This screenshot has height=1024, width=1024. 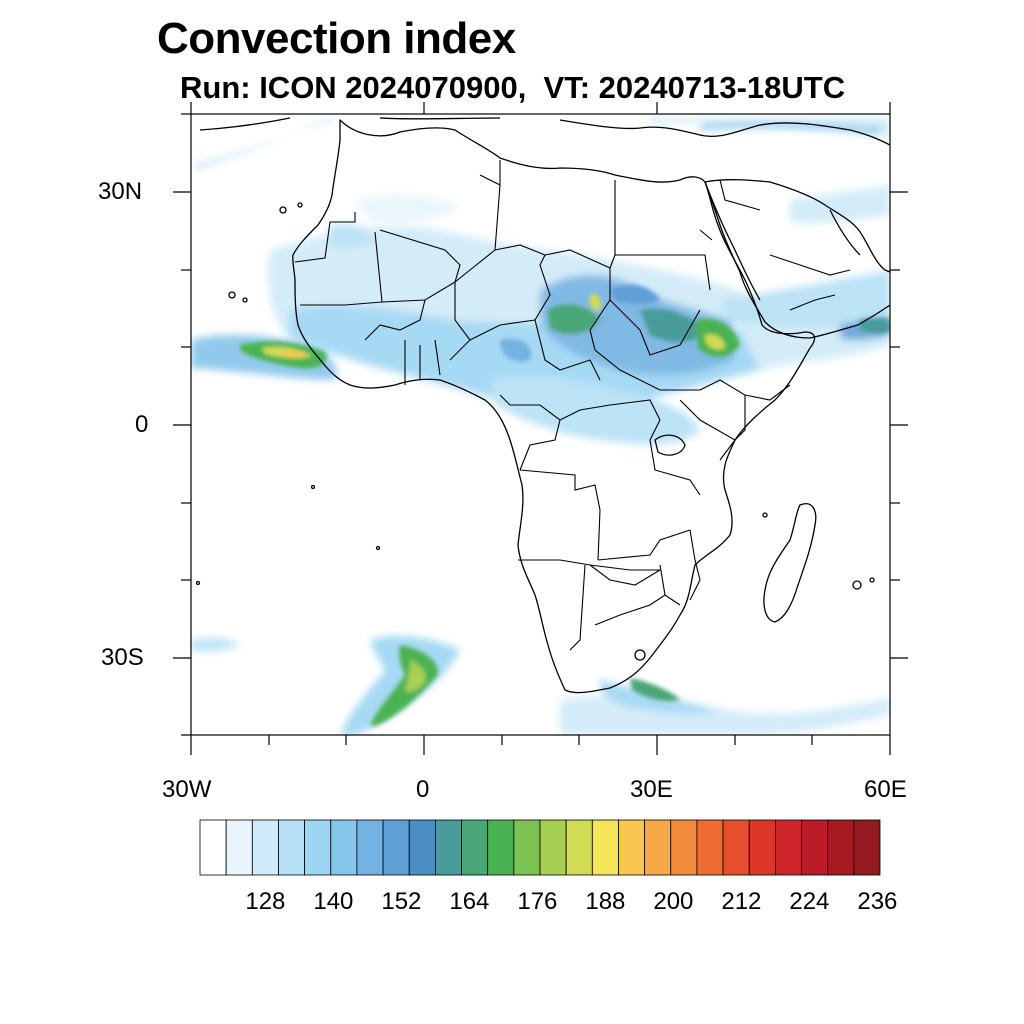 What do you see at coordinates (673, 901) in the screenshot?
I see `colorbar-tick-label: 200` at bounding box center [673, 901].